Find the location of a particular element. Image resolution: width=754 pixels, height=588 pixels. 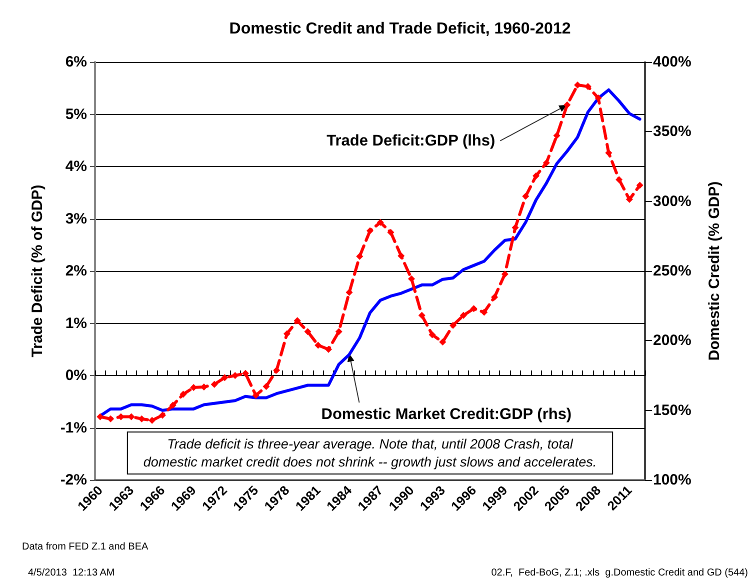

annotation: Trade Deficit:GDP (lhs) is located at coordinates (411, 141).